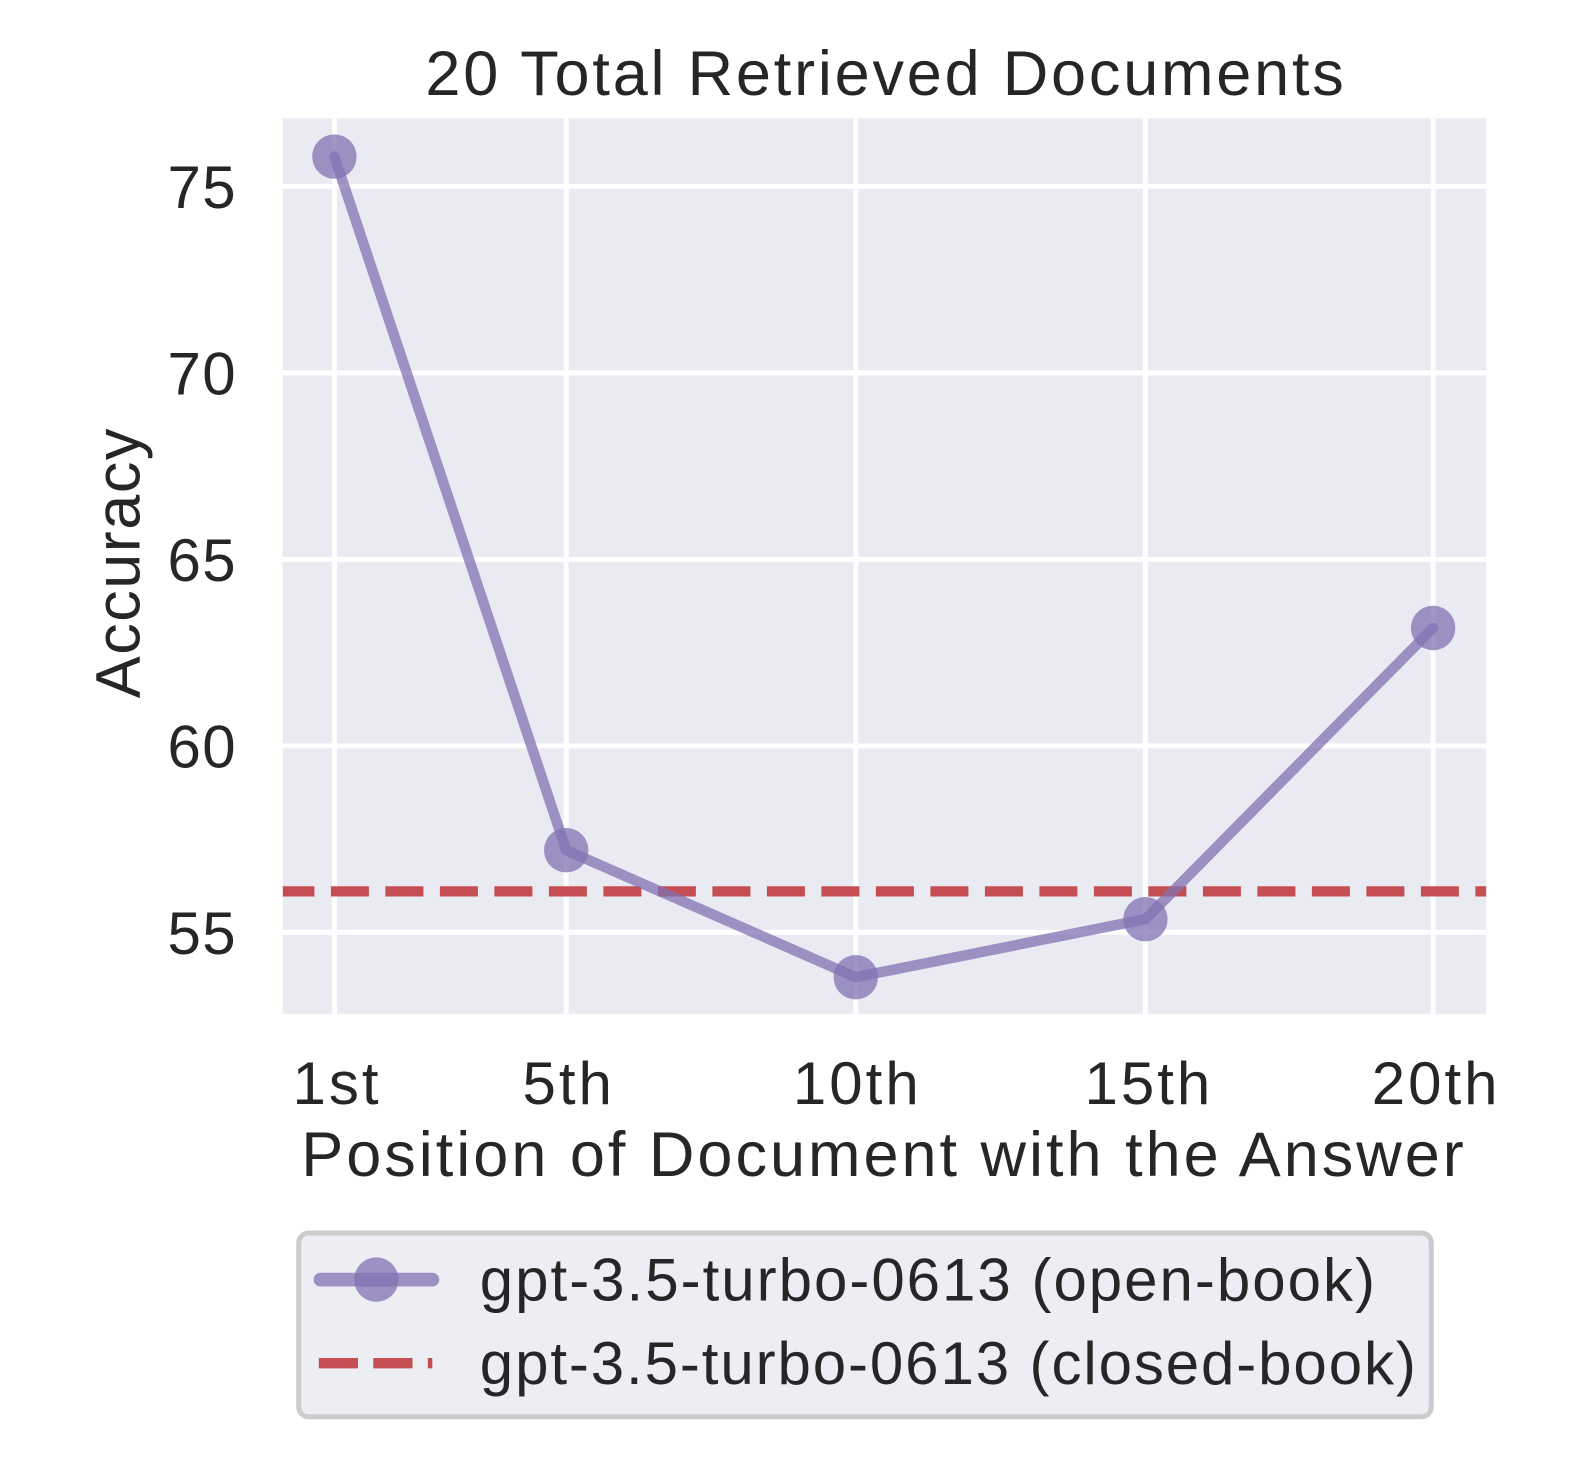 This screenshot has width=1590, height=1468. Describe the element at coordinates (949, 1363) in the screenshot. I see `svg-text:gpt-3.5-turbo-0613 (closed-boo: gpt-3.5-turbo-0613 (closed-book)` at that location.